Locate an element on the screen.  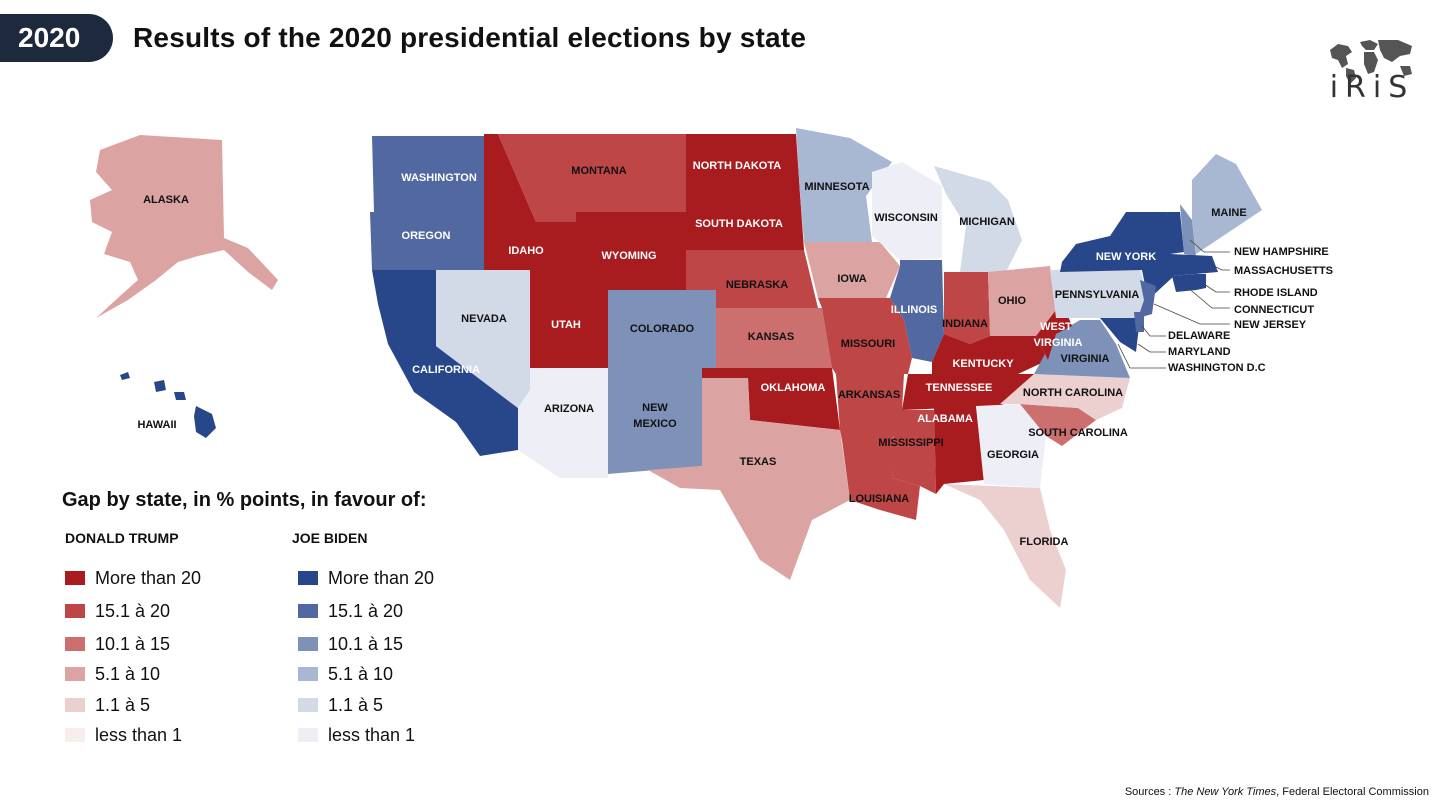
state-oklahoma is located at coordinates (771, 399).